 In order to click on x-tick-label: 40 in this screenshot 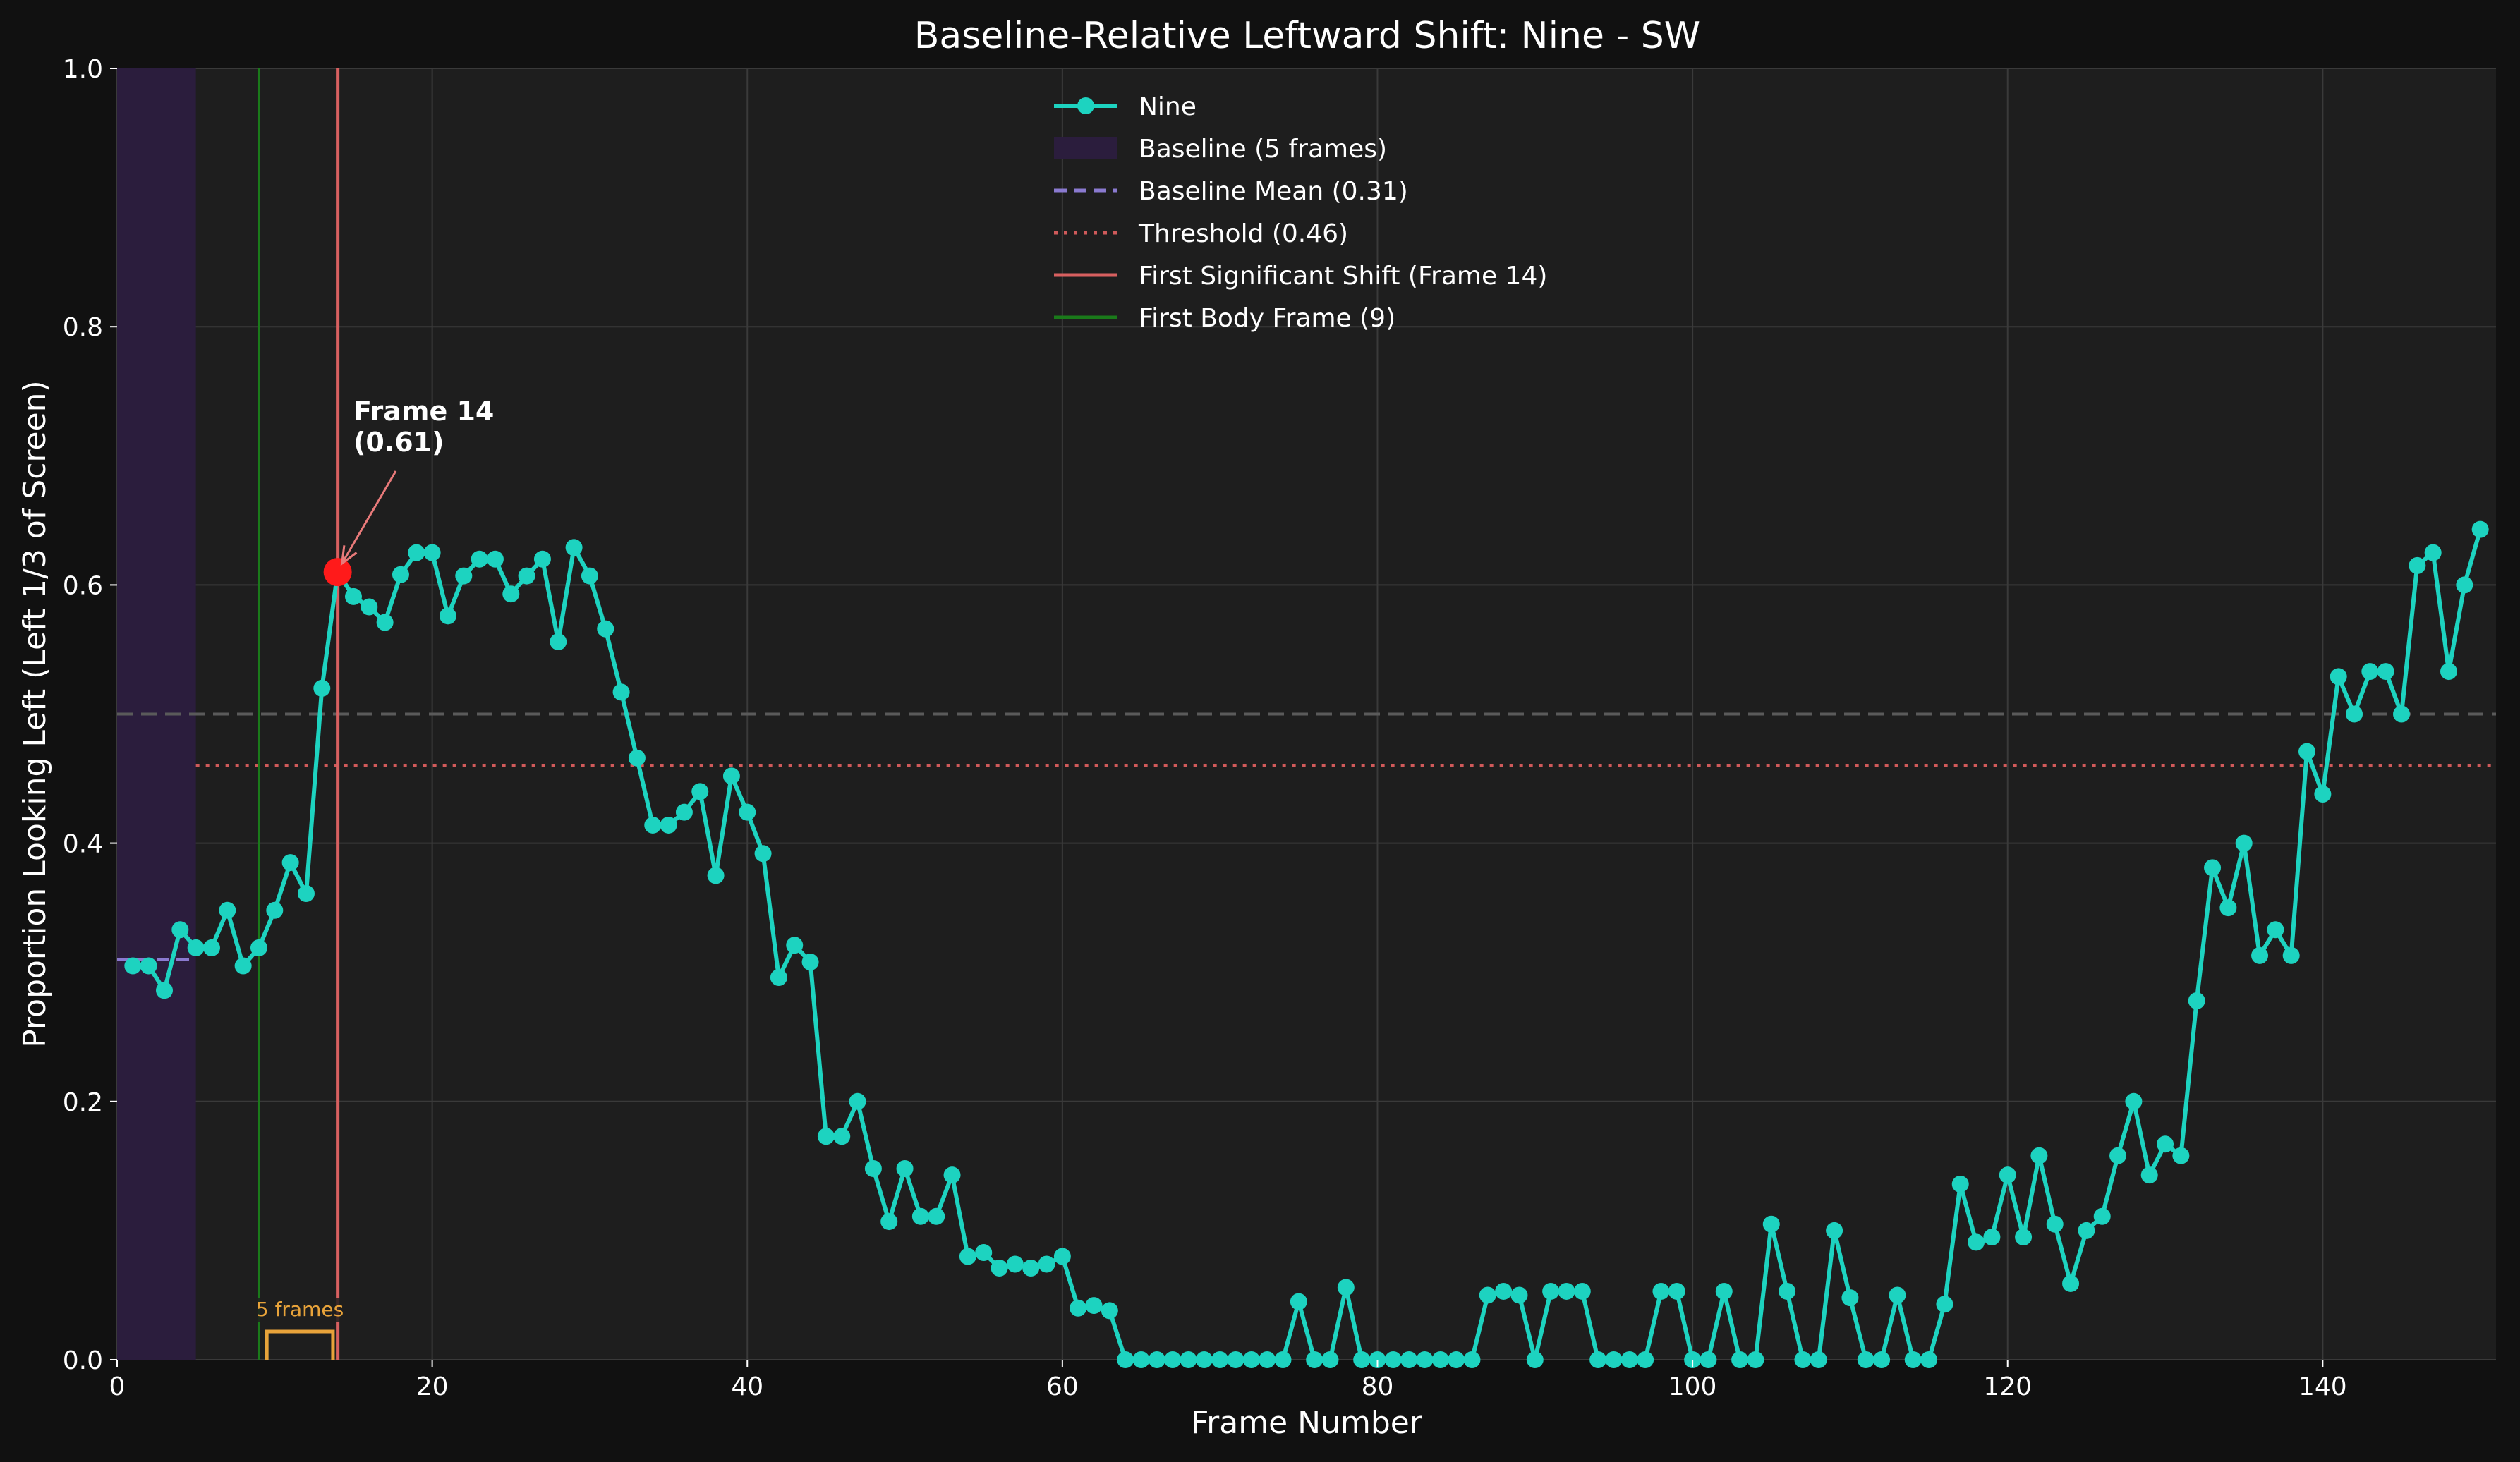, I will do `click(747, 1386)`.